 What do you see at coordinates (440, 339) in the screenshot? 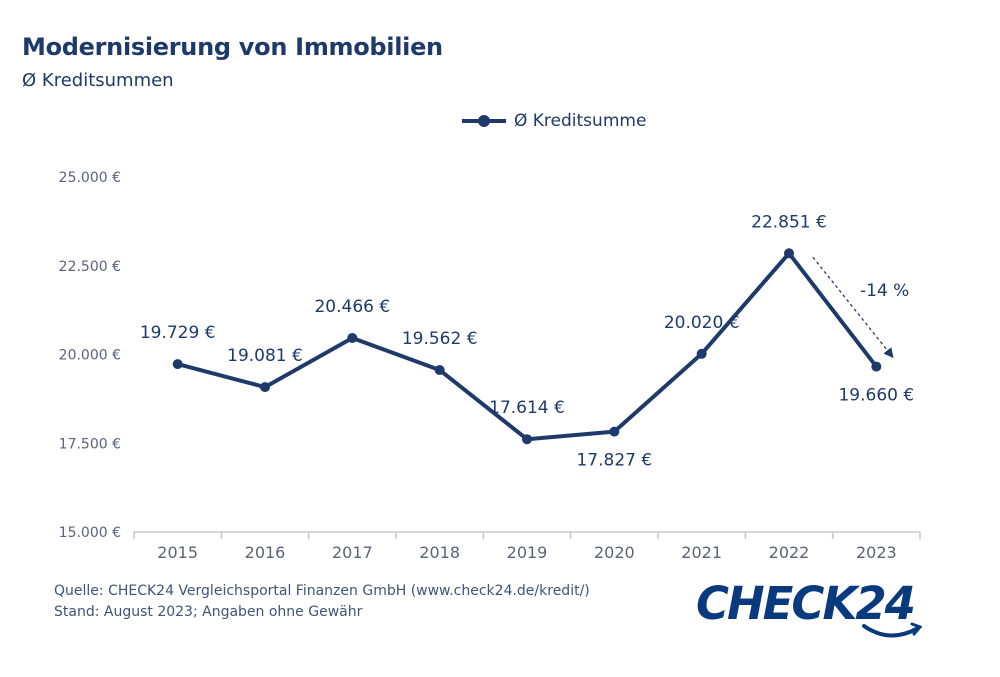
I see `data-label: 19.562 €` at bounding box center [440, 339].